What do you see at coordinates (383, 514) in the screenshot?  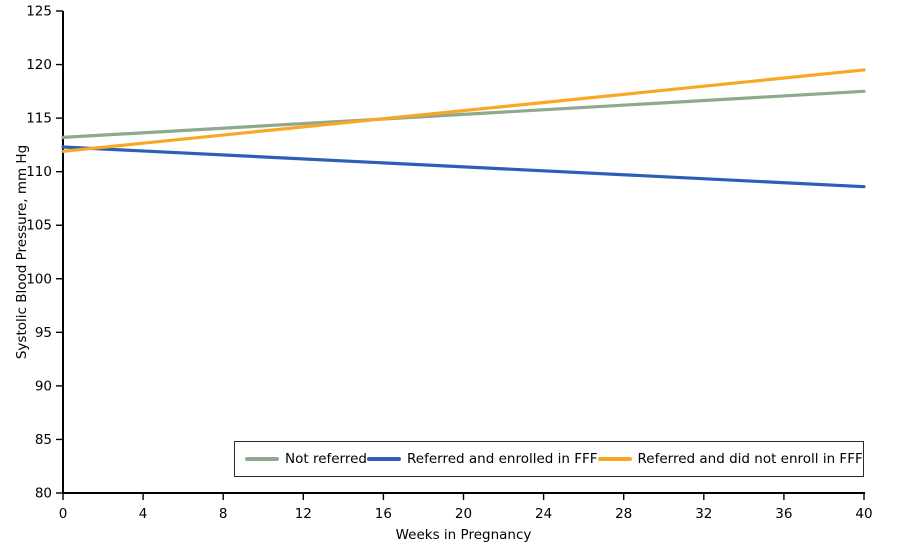 I see `x-tick-label: 16` at bounding box center [383, 514].